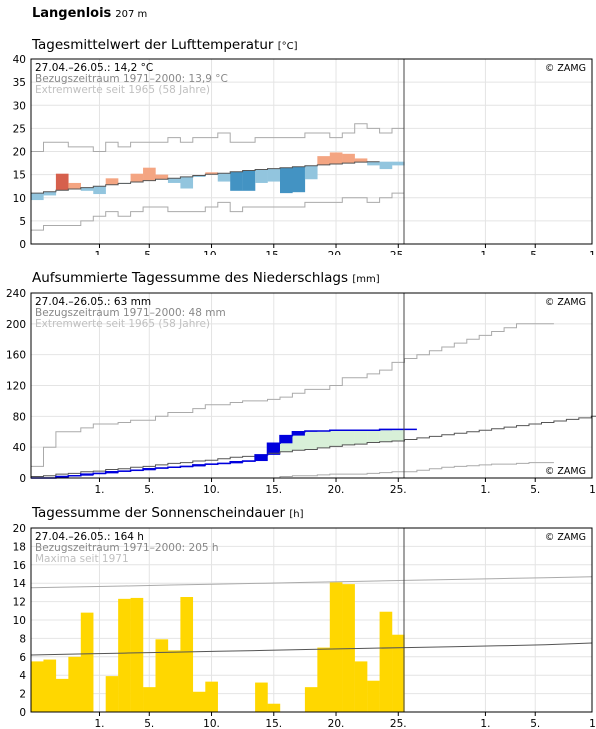 This screenshot has height=729, width=596. Describe the element at coordinates (89, 13) in the screenshot. I see `station-header: Langenlois 207 m` at that location.